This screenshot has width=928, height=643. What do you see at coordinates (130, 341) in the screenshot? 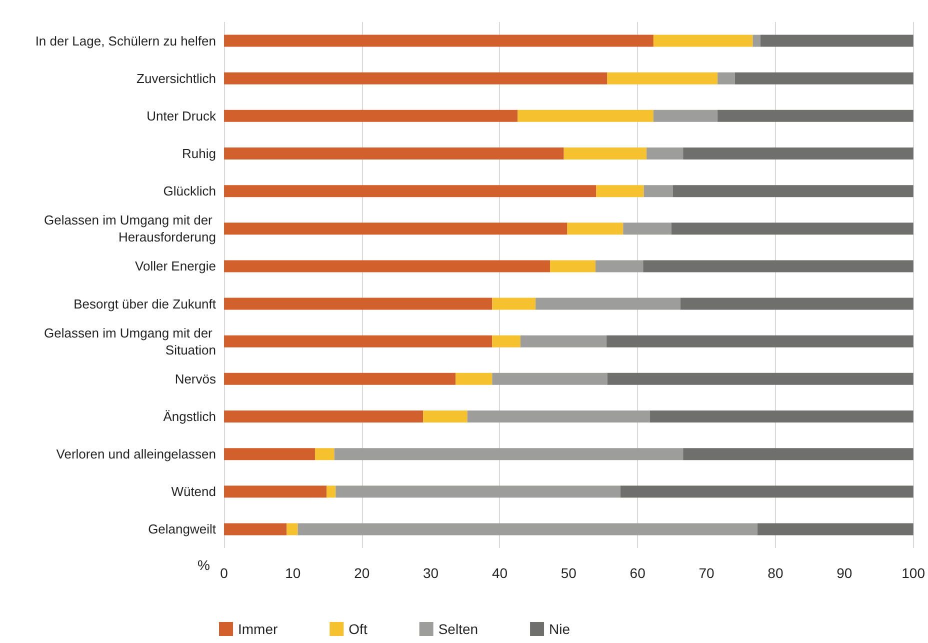
I see `y-tick-label: Gelassen im Umgang mit der Situation` at bounding box center [130, 341].